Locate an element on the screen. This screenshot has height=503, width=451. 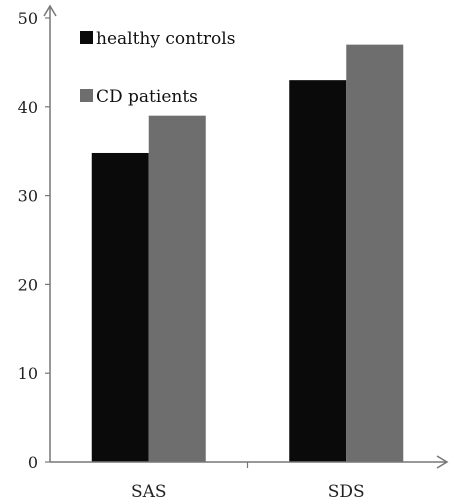
y-tick-label: 30 is located at coordinates (28, 196).